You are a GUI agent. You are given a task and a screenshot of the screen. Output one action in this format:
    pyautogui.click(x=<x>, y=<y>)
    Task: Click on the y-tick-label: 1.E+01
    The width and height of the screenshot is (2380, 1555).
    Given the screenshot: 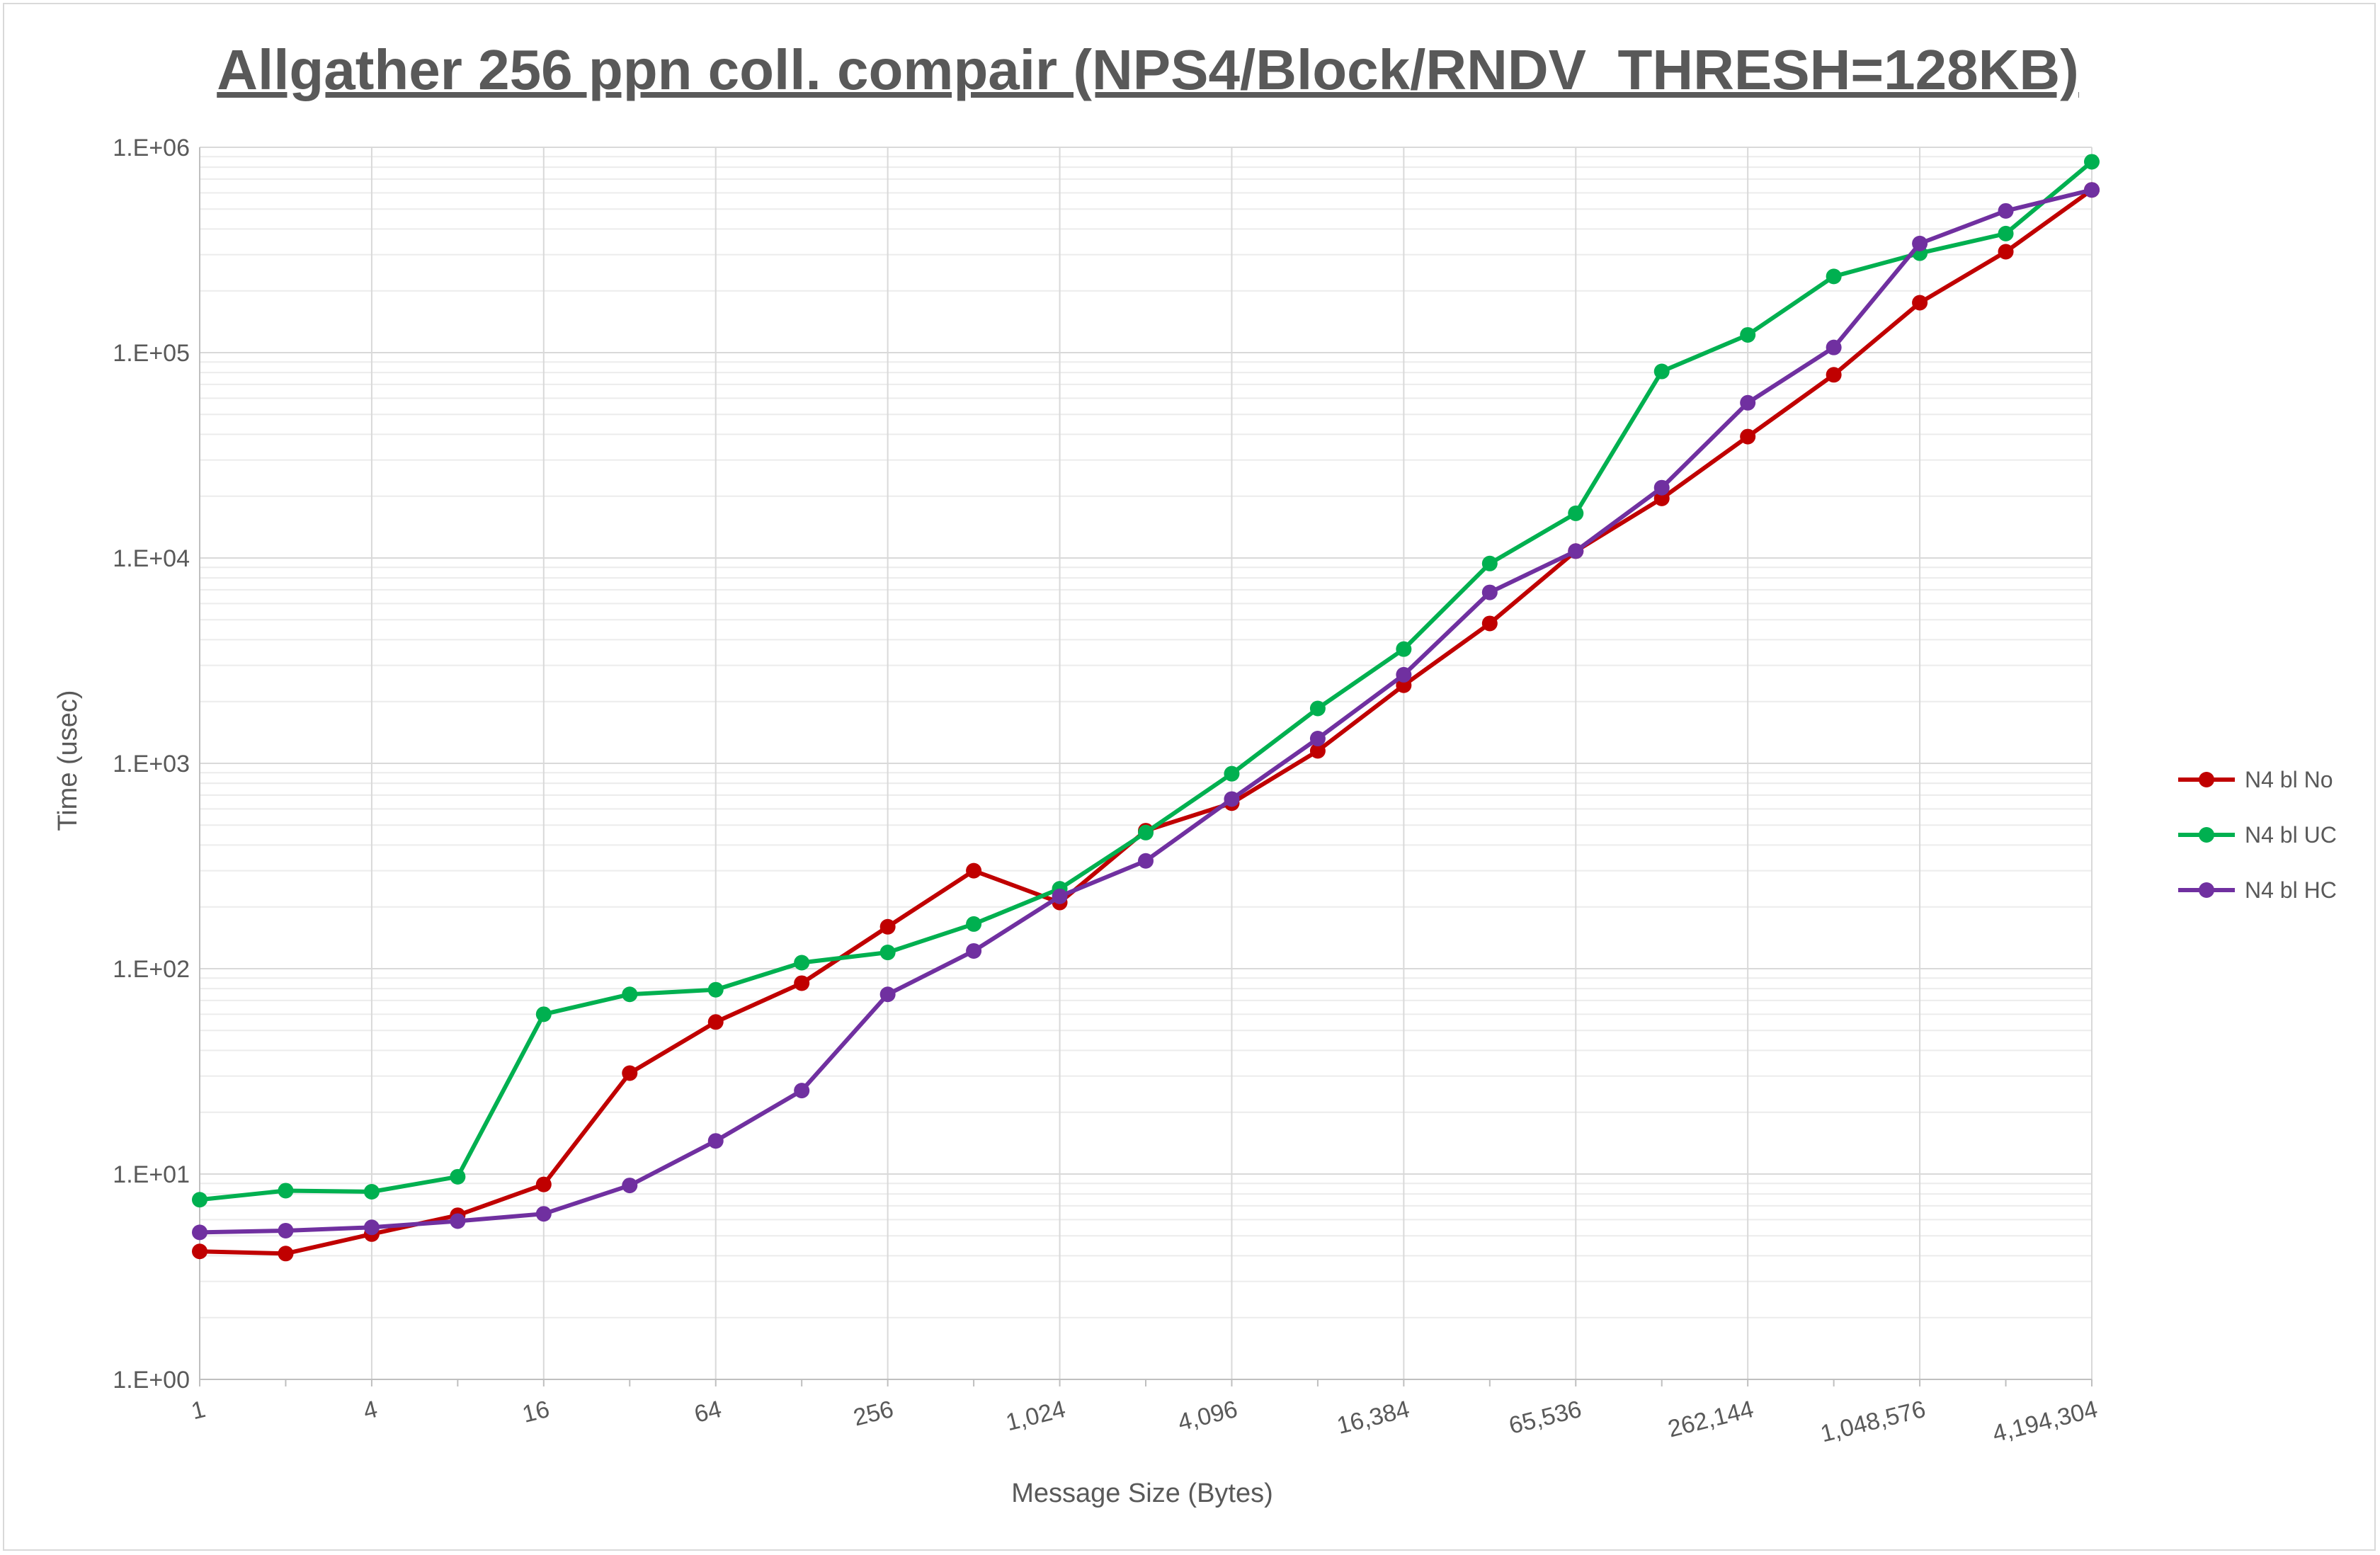 What is the action you would take?
    pyautogui.click(x=151, y=1174)
    